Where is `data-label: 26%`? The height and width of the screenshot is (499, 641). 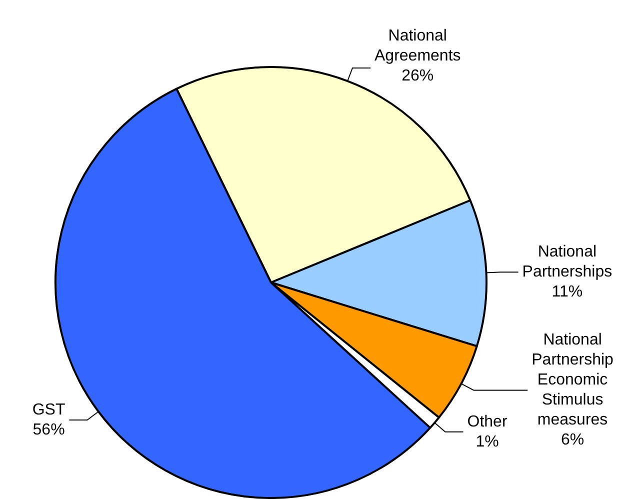 data-label: 26% is located at coordinates (418, 75).